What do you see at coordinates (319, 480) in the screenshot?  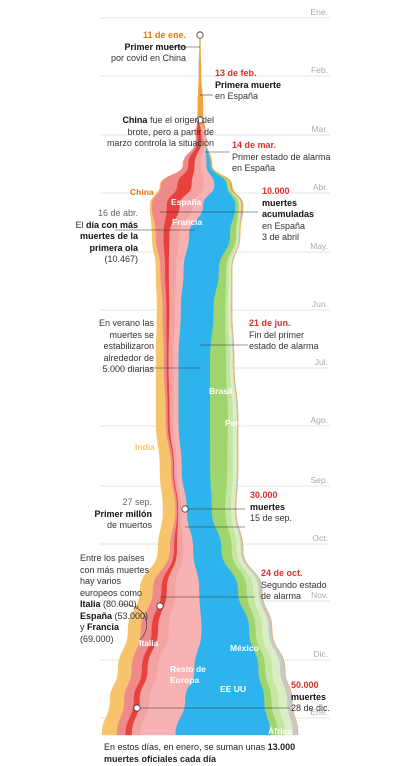 I see `month-label: Sep.` at bounding box center [319, 480].